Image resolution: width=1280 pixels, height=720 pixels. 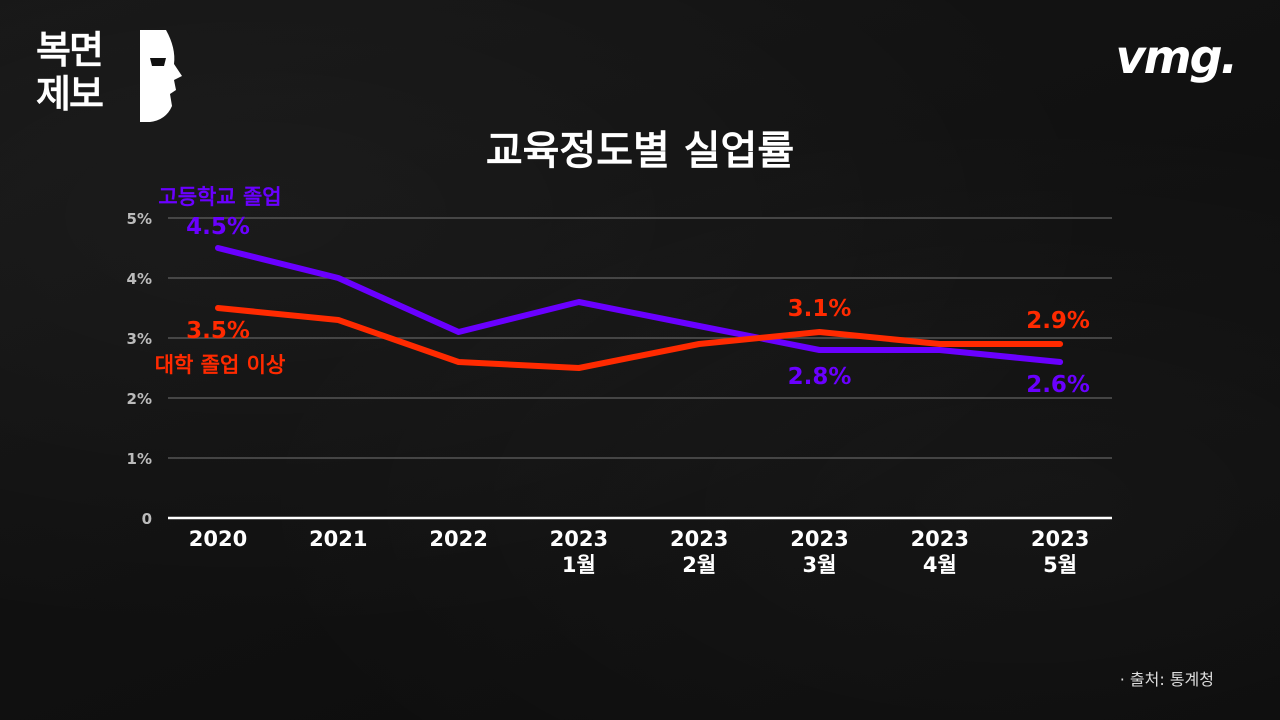 What do you see at coordinates (1058, 321) in the screenshot?
I see `data-label: 2.9%` at bounding box center [1058, 321].